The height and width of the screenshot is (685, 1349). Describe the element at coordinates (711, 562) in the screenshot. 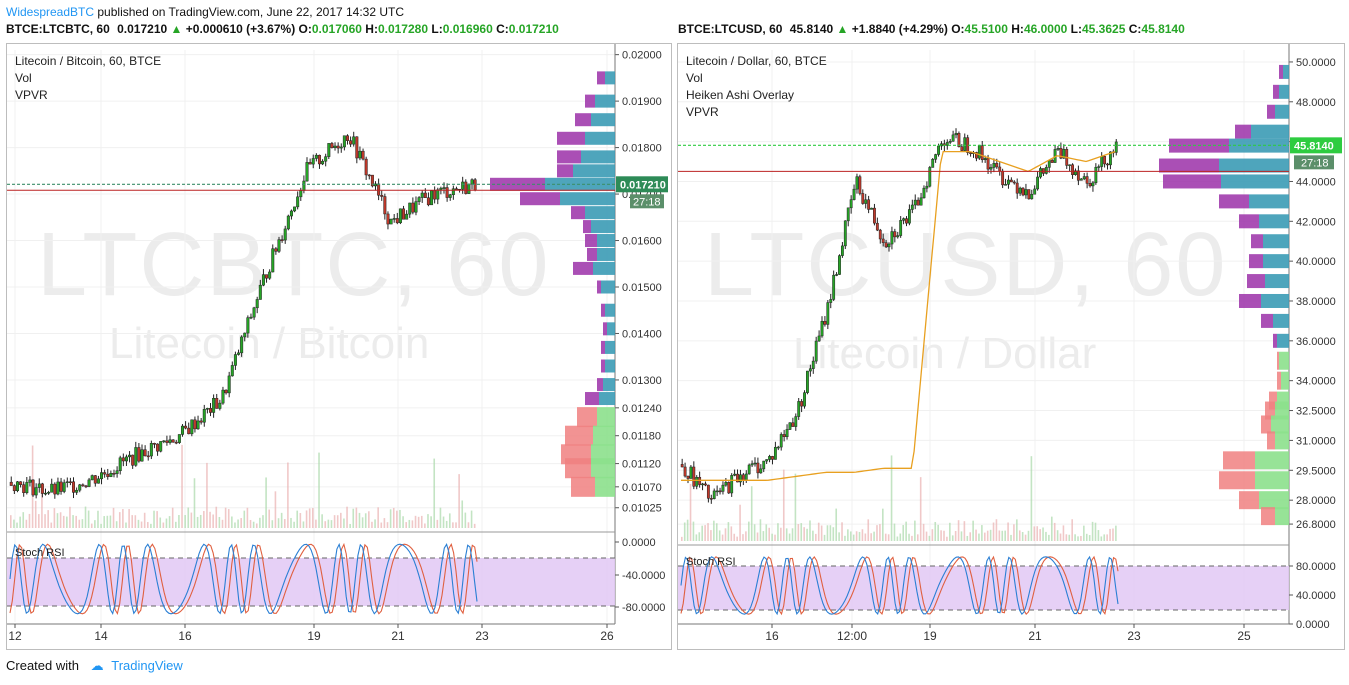

I see `right-stoch-label: Stoch RSI` at that location.